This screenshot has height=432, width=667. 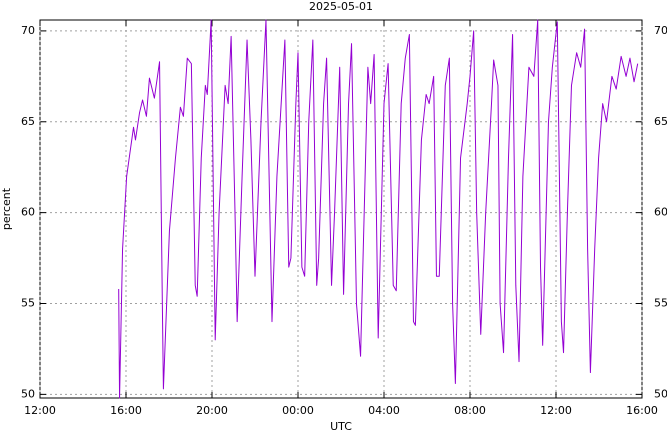 What do you see at coordinates (660, 212) in the screenshot?
I see `y2-tick-label: 60` at bounding box center [660, 212].